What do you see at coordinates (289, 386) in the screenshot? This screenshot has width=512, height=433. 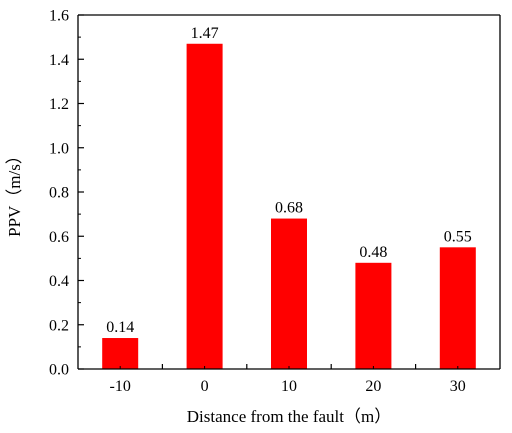 I see `x-tick-label: 10` at bounding box center [289, 386].